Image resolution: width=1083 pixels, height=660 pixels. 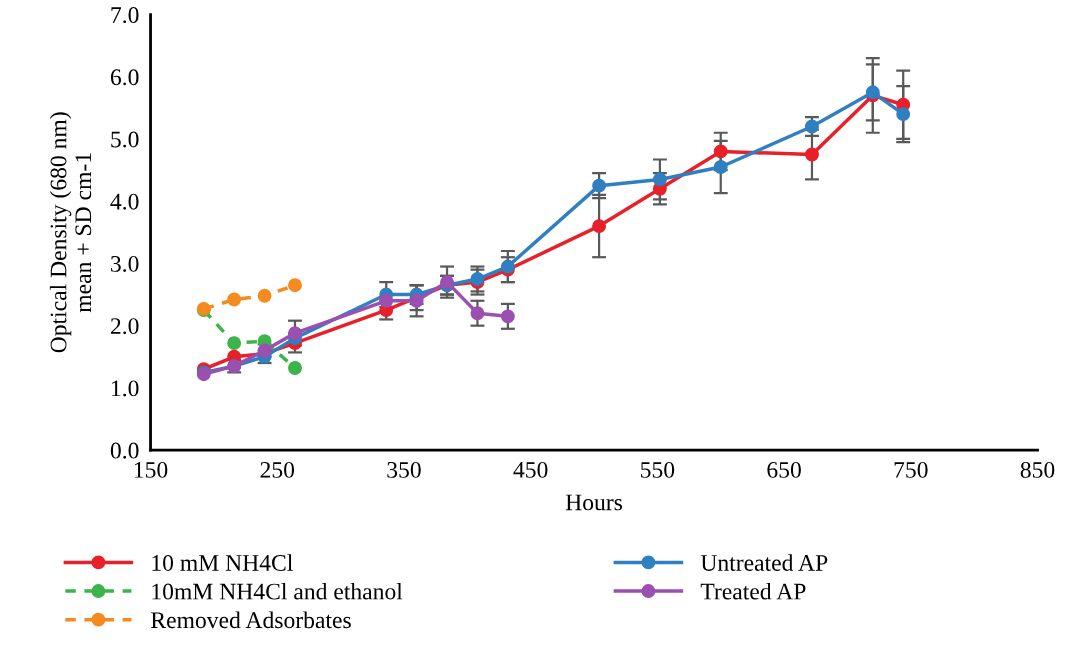 I want to click on y-tick-label: 2.0, so click(x=124, y=326).